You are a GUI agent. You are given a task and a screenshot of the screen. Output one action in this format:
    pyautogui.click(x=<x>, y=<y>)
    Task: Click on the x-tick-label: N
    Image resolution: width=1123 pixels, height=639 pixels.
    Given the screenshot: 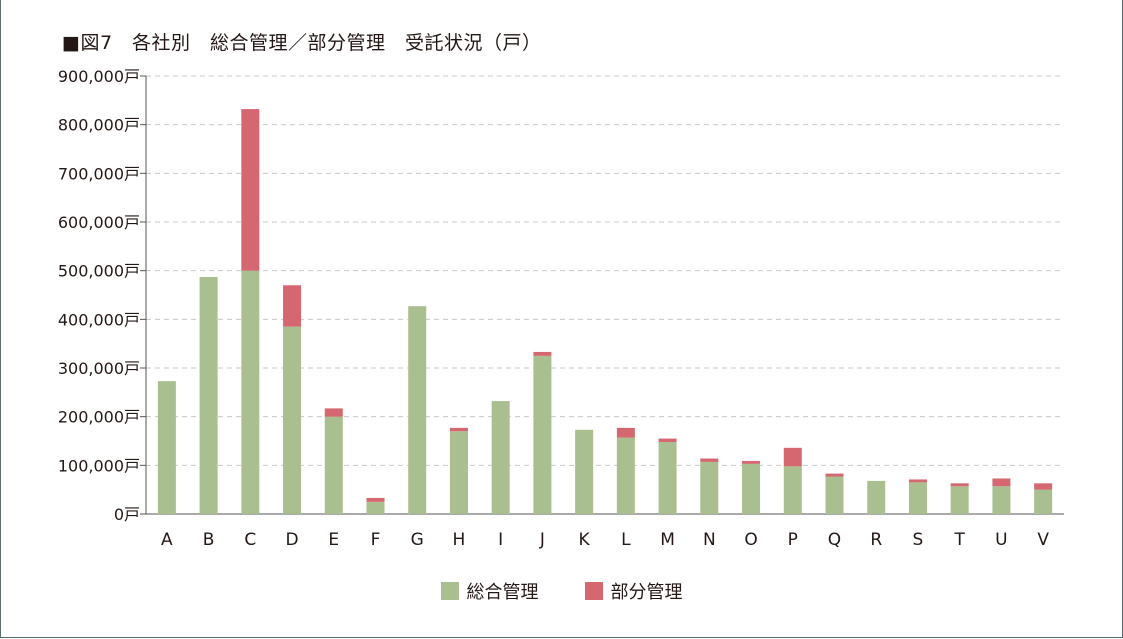 What is the action you would take?
    pyautogui.click(x=709, y=540)
    